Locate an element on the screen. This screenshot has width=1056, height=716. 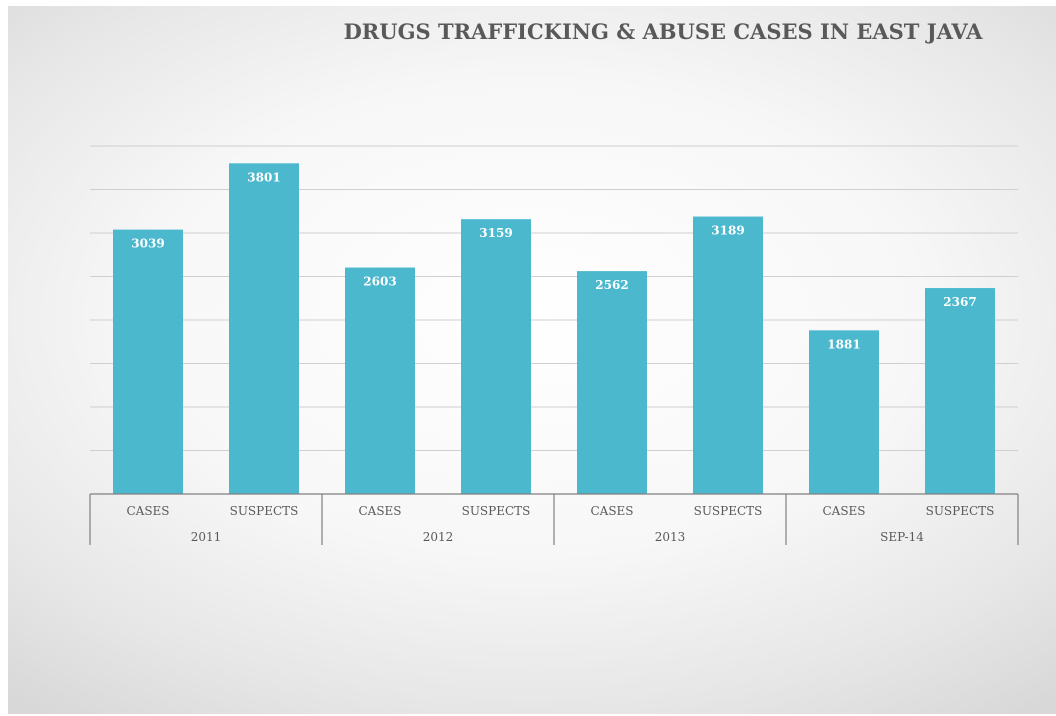
category-label-1: SUSPECTS is located at coordinates (264, 511).